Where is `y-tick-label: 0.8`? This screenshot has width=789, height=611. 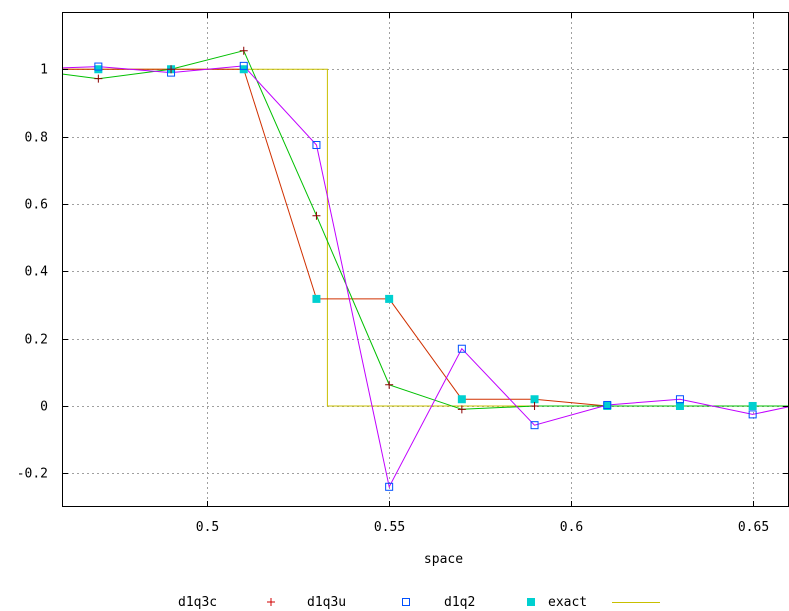 y-tick-label: 0.8 is located at coordinates (36, 138).